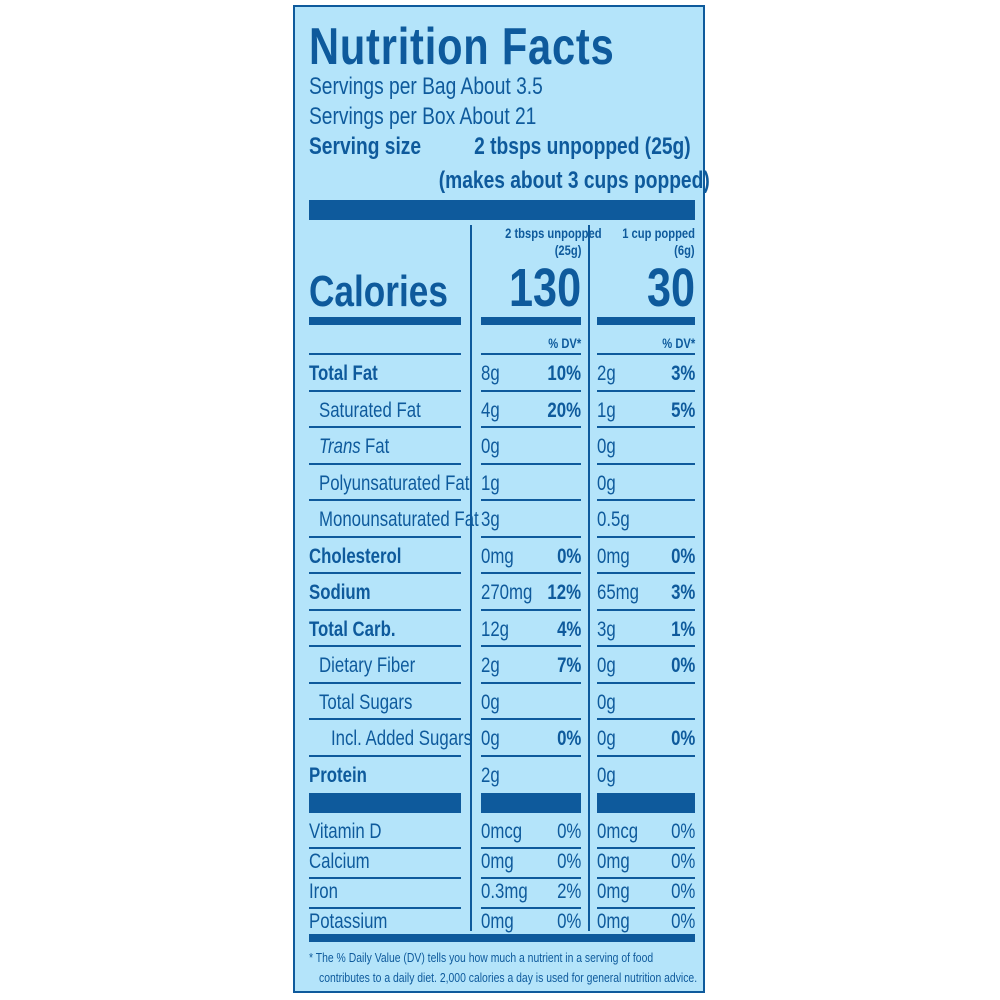 The width and height of the screenshot is (1000, 1000). Describe the element at coordinates (564, 592) in the screenshot. I see `col1-dv: 12%` at that location.